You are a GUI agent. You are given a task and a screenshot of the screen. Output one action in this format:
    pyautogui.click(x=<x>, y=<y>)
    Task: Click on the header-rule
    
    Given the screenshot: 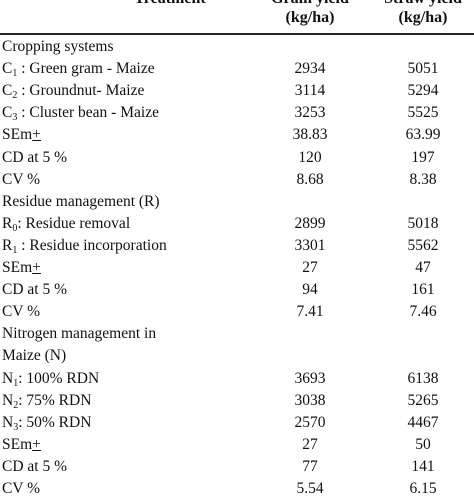 What is the action you would take?
    pyautogui.click(x=237, y=34)
    